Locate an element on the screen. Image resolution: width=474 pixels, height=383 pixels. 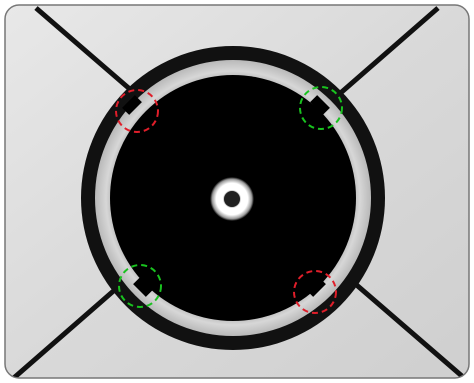
pass-marker-bottom-left is located at coordinates (140, 286).